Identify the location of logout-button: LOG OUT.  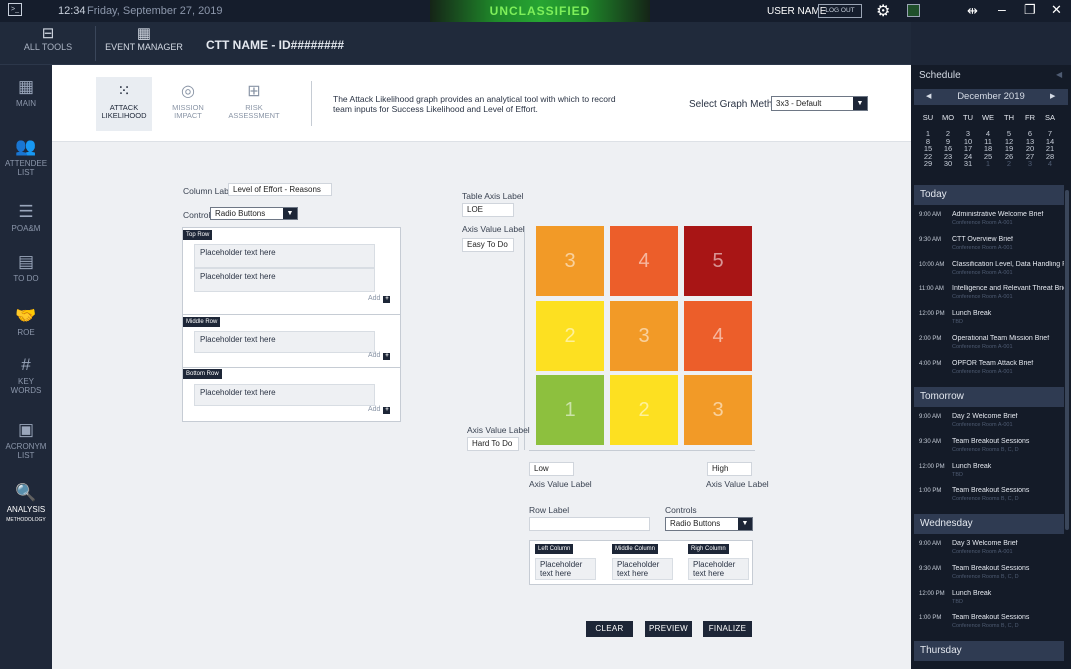
(840, 11).